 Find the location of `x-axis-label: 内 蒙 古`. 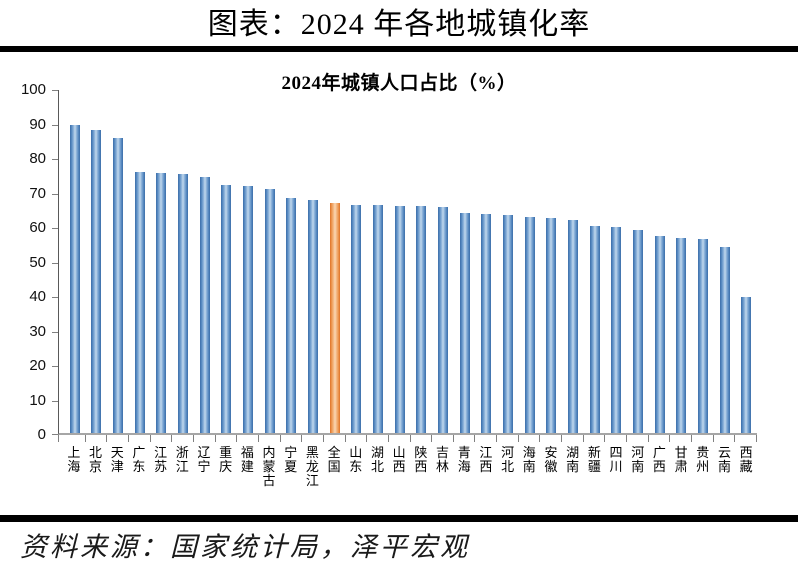

x-axis-label: 内 蒙 古 is located at coordinates (269, 466).